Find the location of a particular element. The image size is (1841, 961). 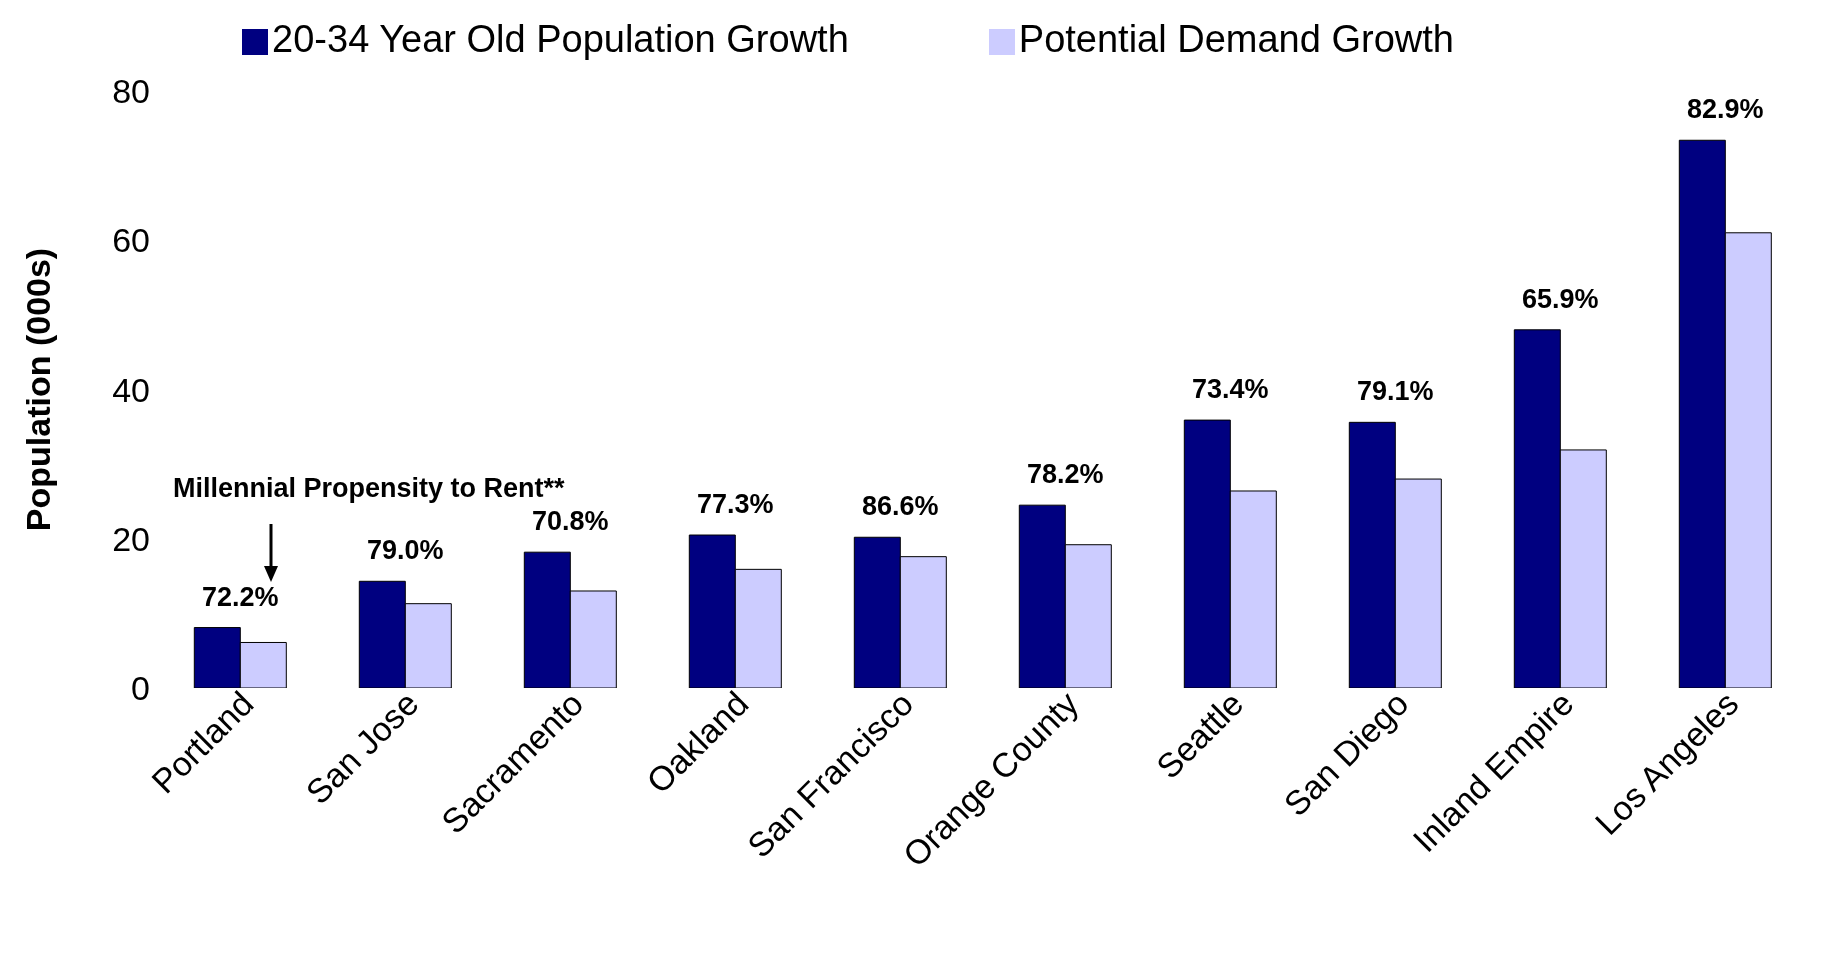

annotation: 79.1% is located at coordinates (1395, 391).